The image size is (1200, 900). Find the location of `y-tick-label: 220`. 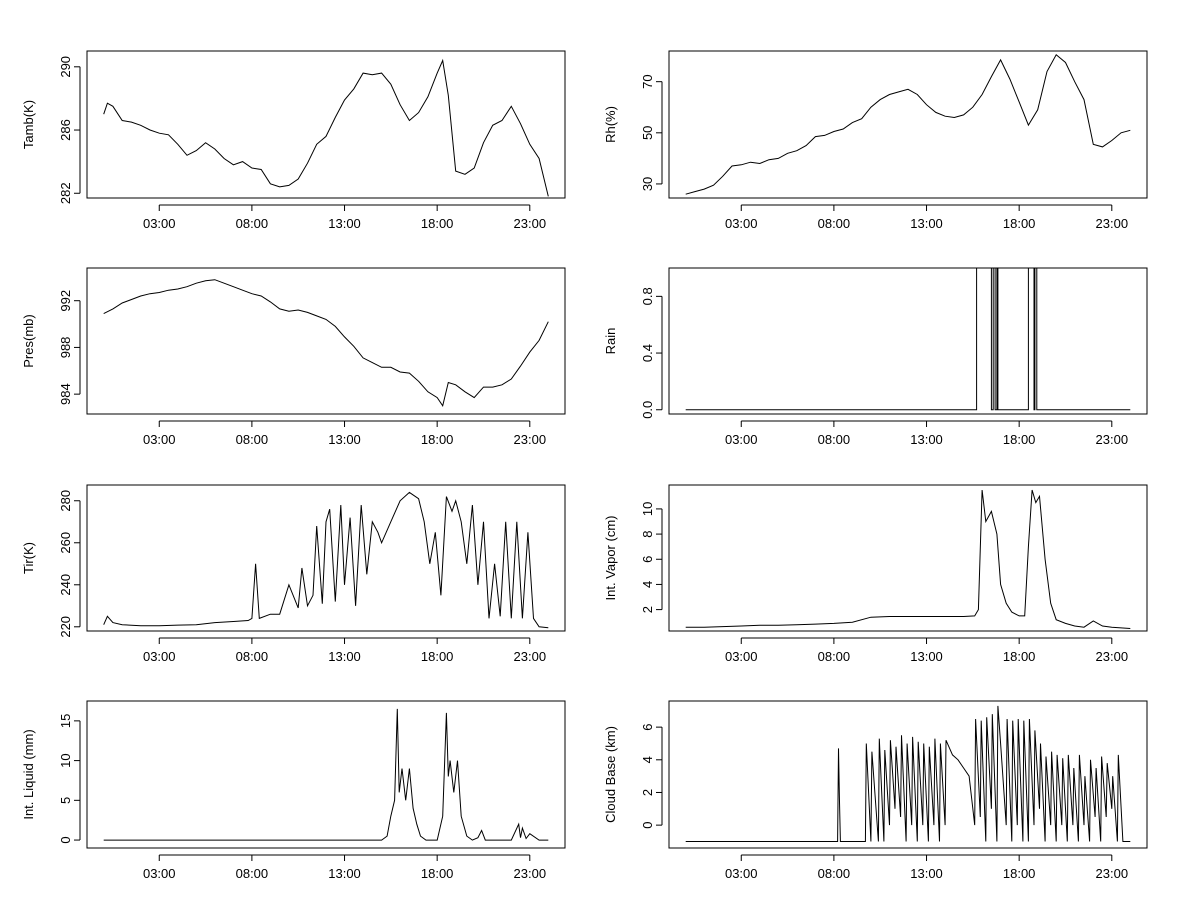

y-tick-label: 220 is located at coordinates (65, 627).